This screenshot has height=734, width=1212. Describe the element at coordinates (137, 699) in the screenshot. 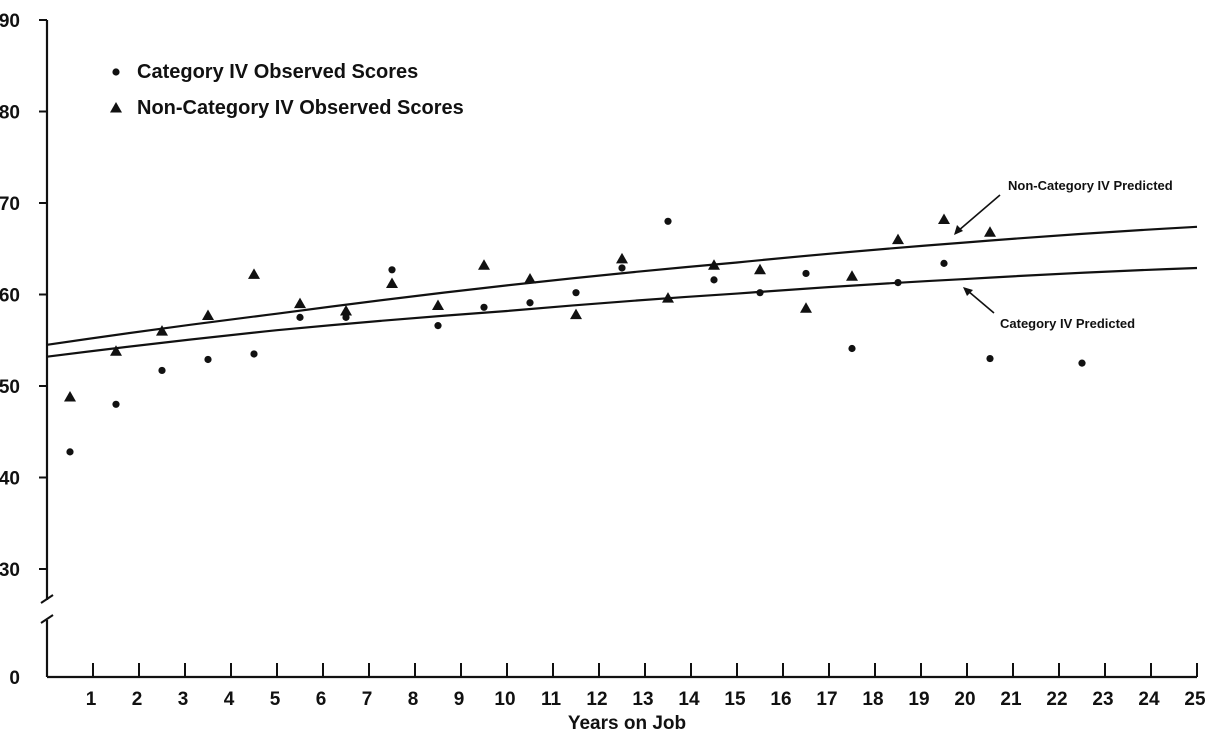

I see `x-tick-label: 2` at that location.